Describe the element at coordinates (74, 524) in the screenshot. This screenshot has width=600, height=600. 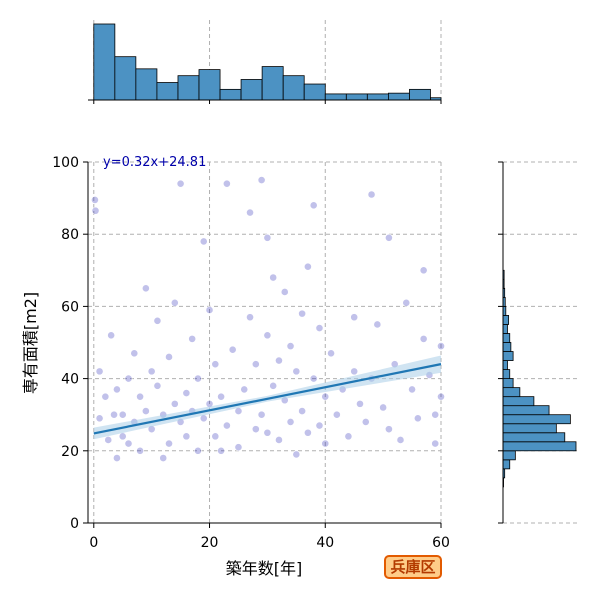
I see `y-tick-label: 0` at that location.